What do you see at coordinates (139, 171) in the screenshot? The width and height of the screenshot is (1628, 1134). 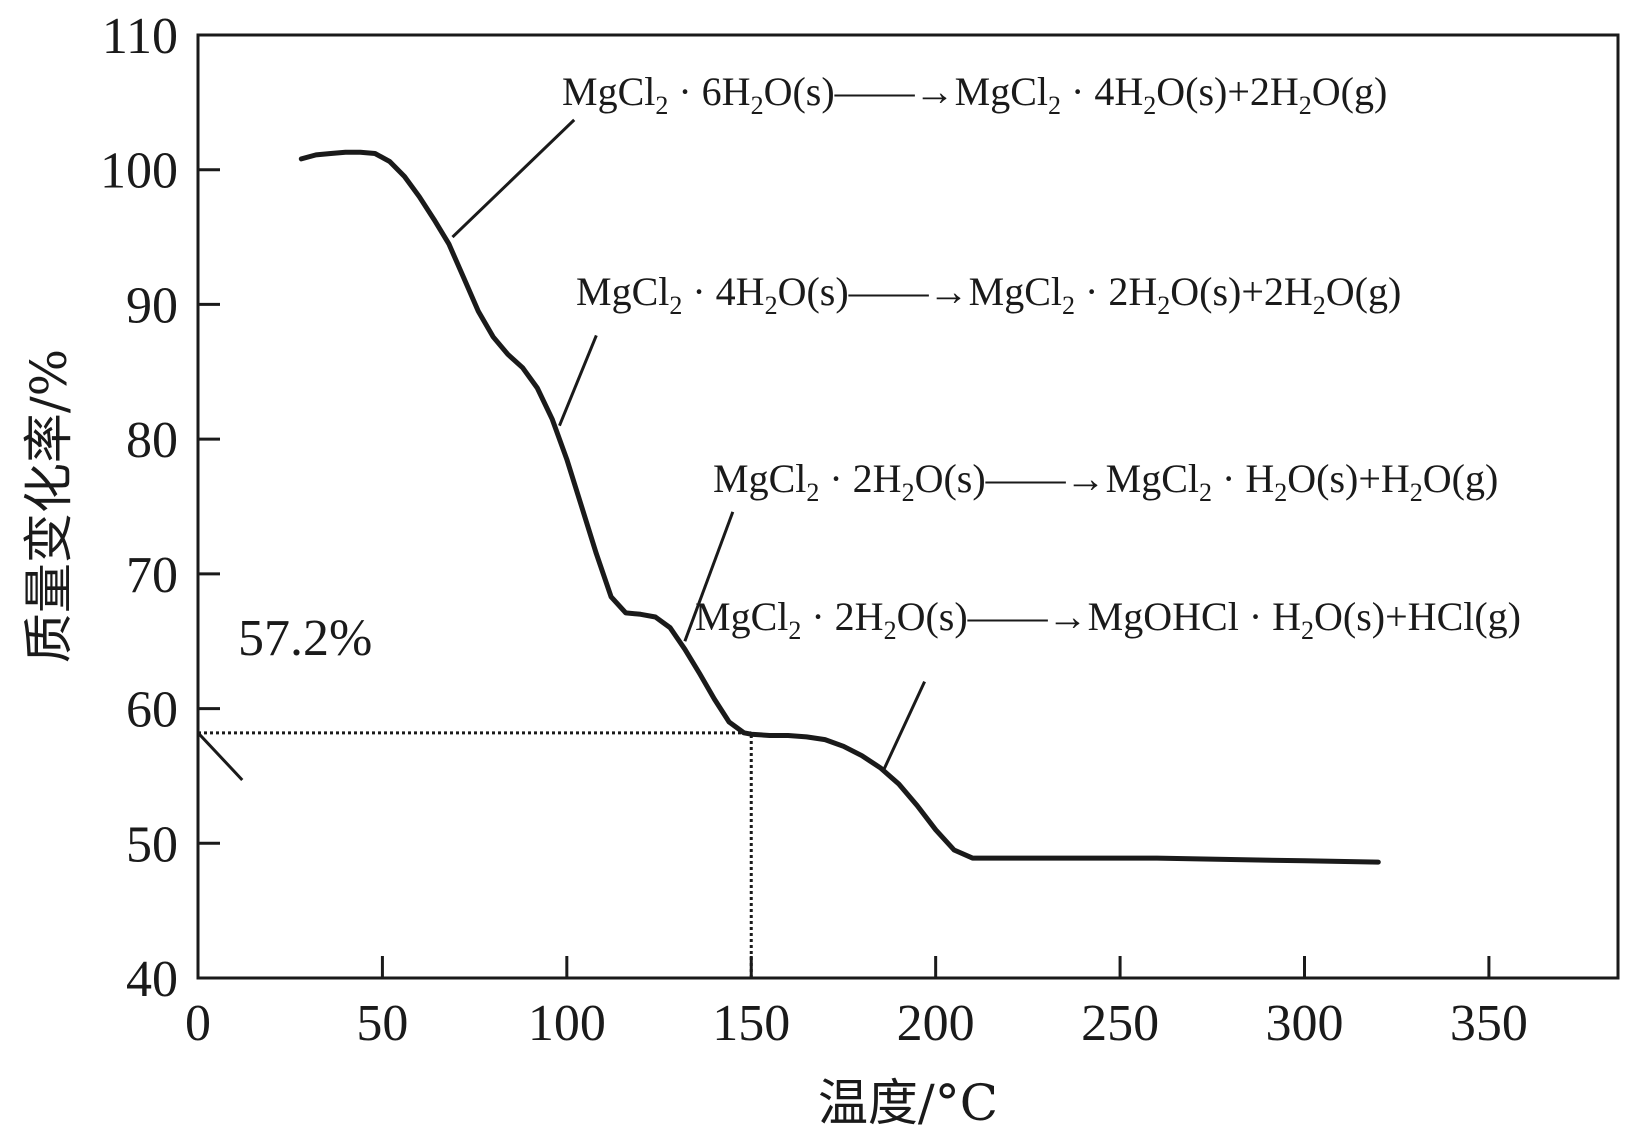 I see `y-tick-label-6: 100` at bounding box center [139, 171].